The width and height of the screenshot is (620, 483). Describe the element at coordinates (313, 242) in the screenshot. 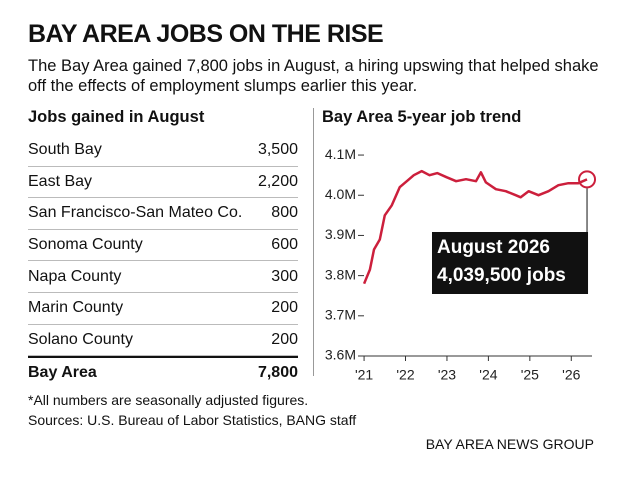

I see `divider` at that location.